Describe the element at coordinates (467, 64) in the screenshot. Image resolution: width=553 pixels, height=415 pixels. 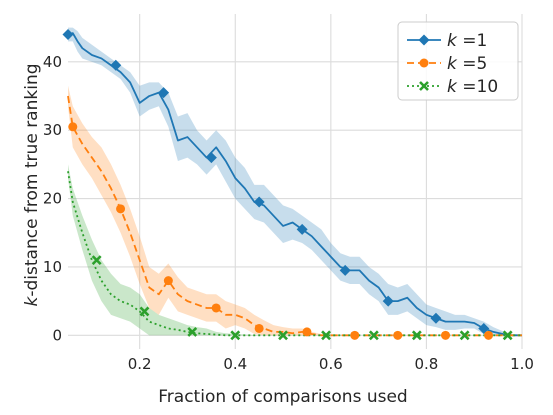
I see `legend-label-k5: k =5` at that location.